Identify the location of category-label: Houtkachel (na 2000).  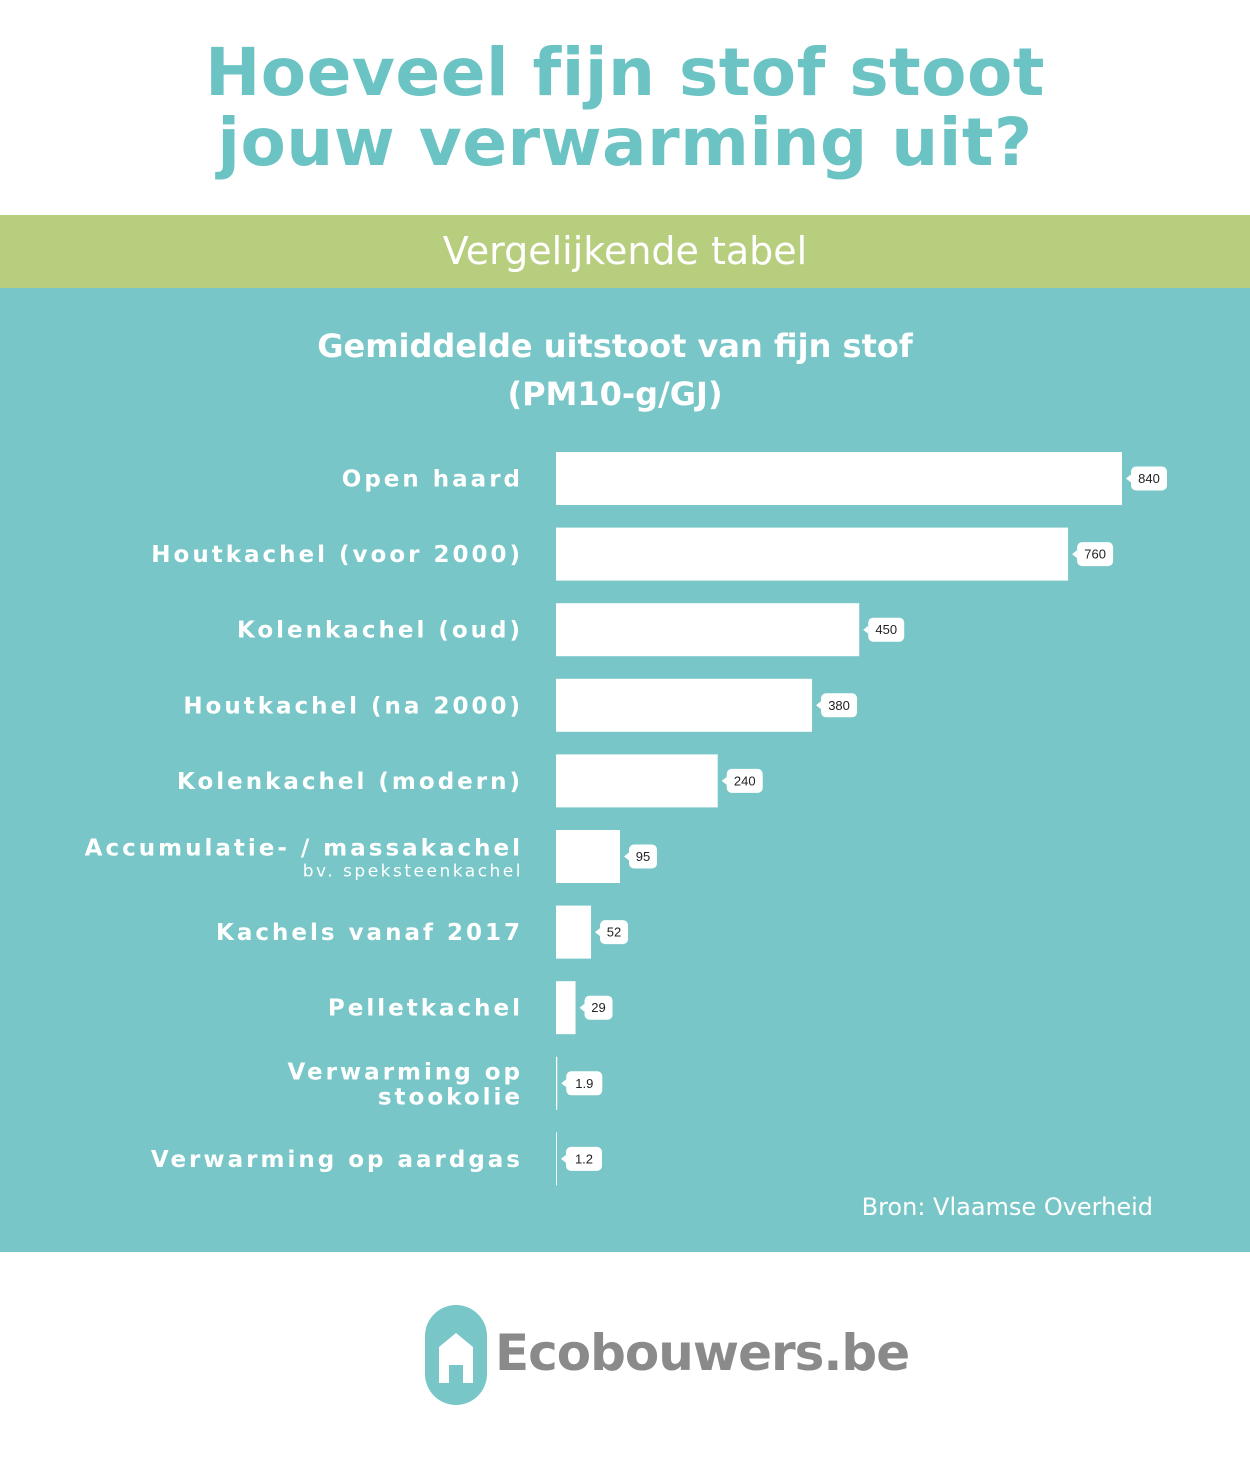
(353, 706).